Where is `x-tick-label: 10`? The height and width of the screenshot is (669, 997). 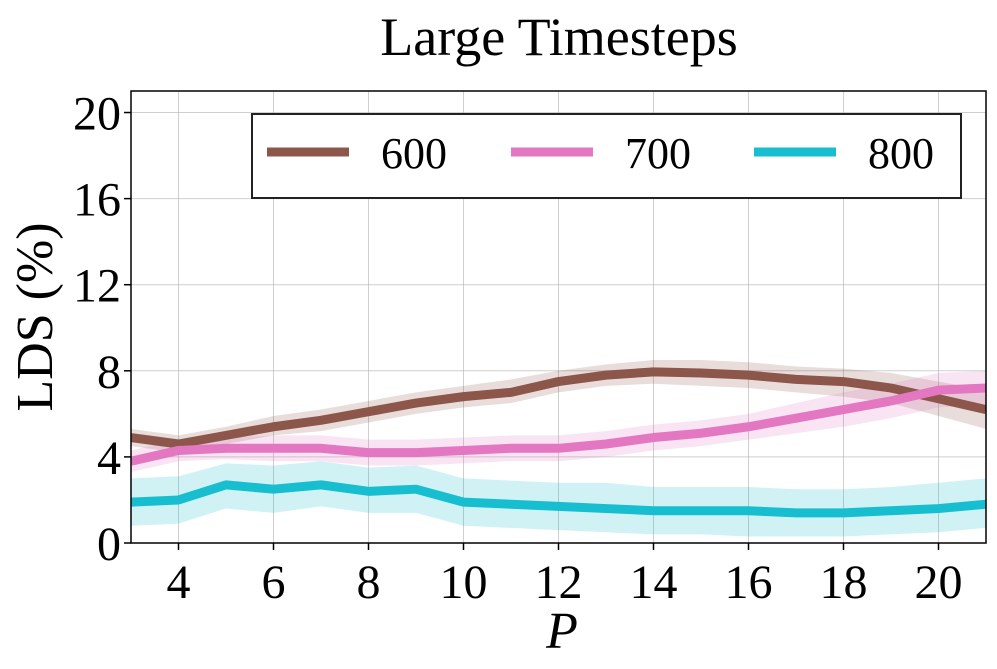 x-tick-label: 10 is located at coordinates (464, 582).